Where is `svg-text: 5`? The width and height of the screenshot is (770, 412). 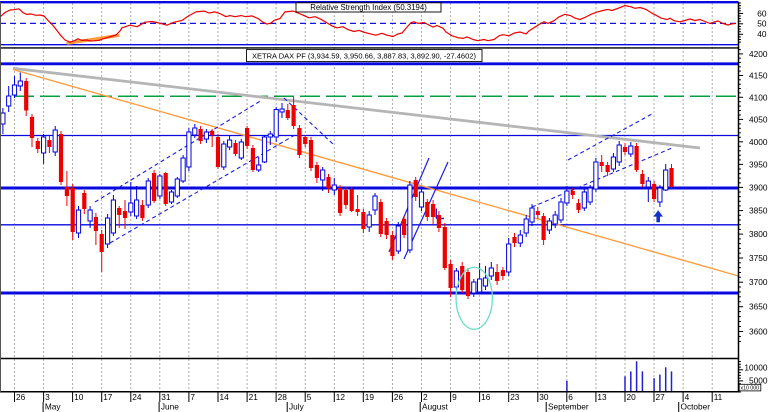 svg-text: 5 is located at coordinates (309, 397).